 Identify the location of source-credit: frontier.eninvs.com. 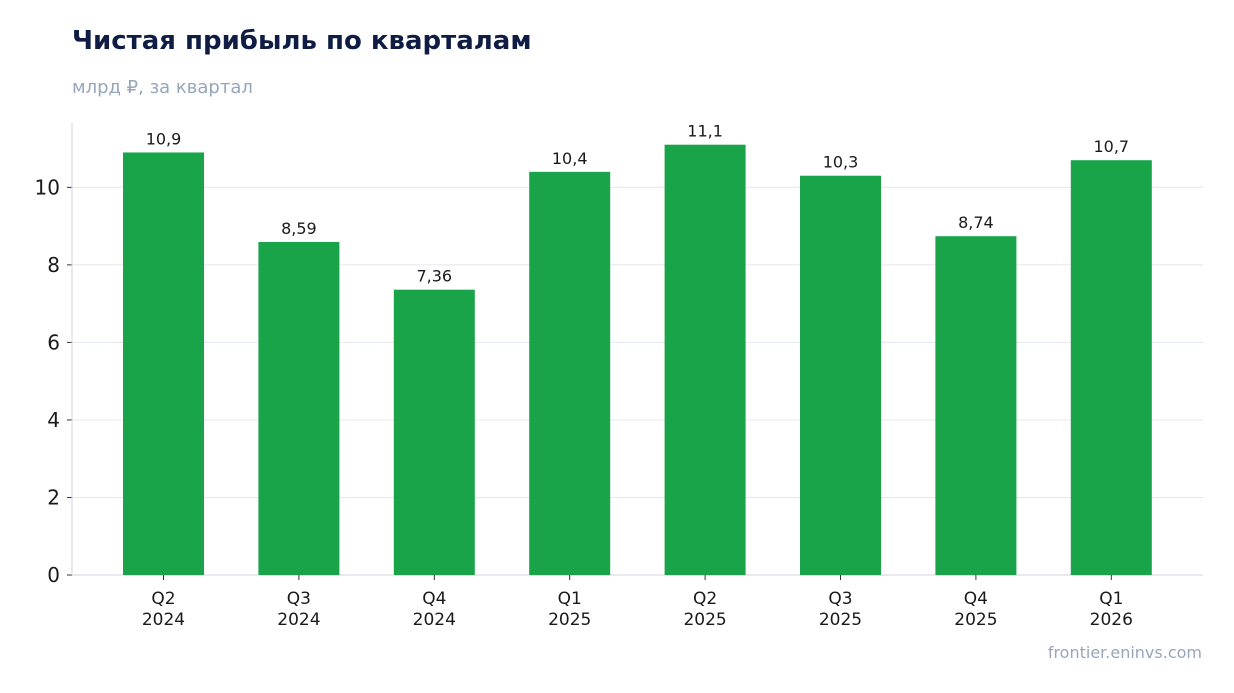
(1124, 652).